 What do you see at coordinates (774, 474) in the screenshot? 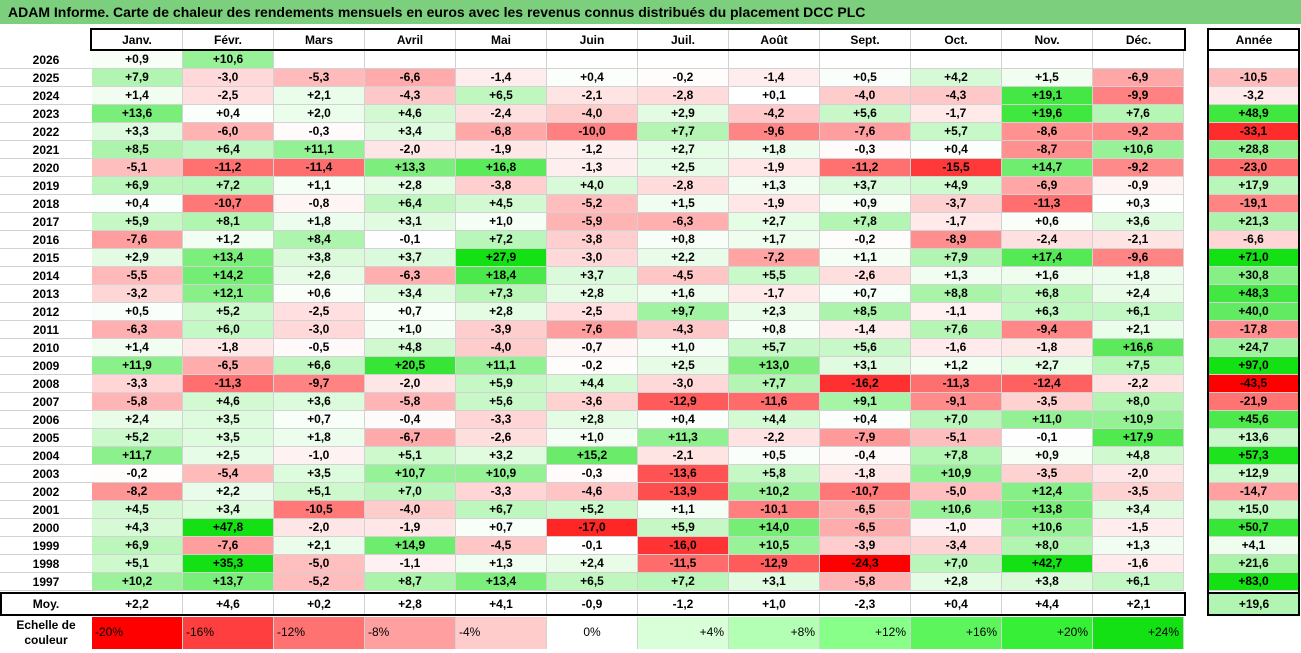
I see `month-cell: +5,8` at bounding box center [774, 474].